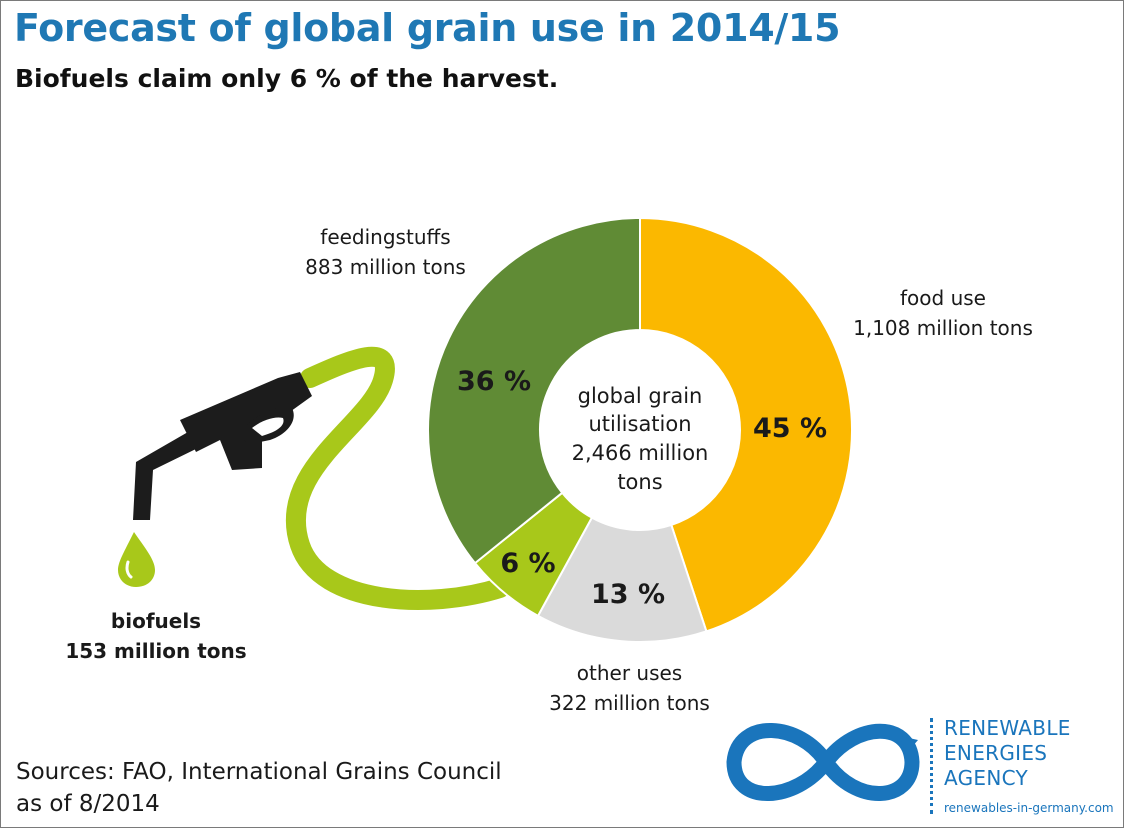 The height and width of the screenshot is (828, 1124). I want to click on slice-amount-biofuels: 153 million tons, so click(156, 651).